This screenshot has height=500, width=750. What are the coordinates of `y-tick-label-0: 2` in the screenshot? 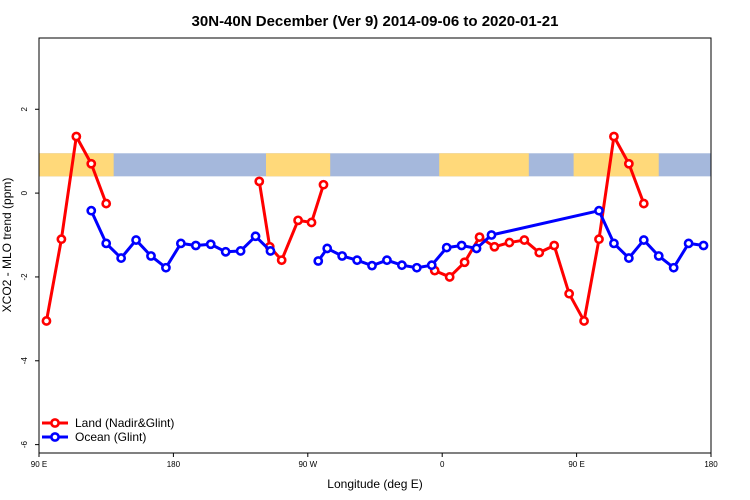 It's located at (24, 108).